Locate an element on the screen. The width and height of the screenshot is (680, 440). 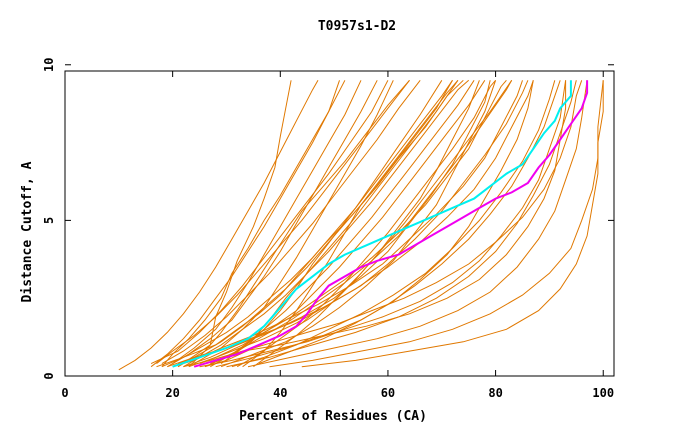
x-tick-label: 20 is located at coordinates (172, 393).